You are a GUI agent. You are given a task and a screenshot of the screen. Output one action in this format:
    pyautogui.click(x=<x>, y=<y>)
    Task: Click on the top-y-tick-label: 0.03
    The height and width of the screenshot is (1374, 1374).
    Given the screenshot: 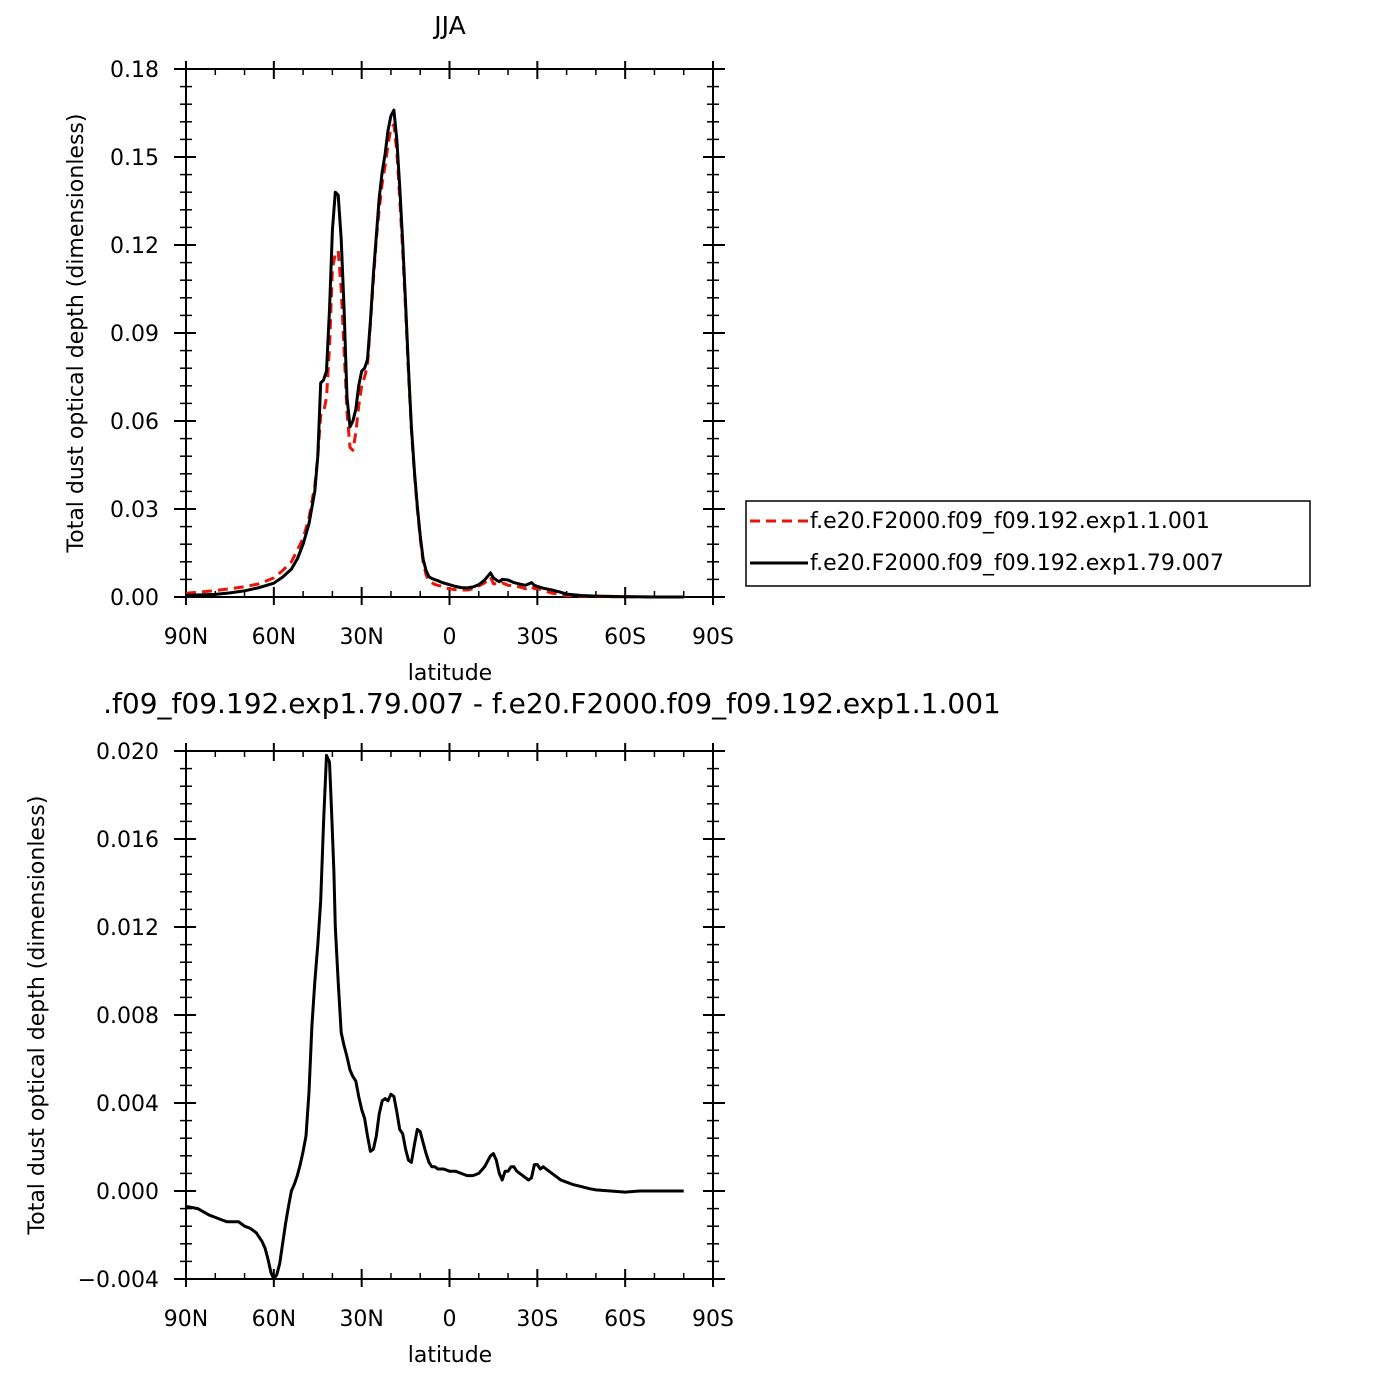 What is the action you would take?
    pyautogui.click(x=134, y=510)
    